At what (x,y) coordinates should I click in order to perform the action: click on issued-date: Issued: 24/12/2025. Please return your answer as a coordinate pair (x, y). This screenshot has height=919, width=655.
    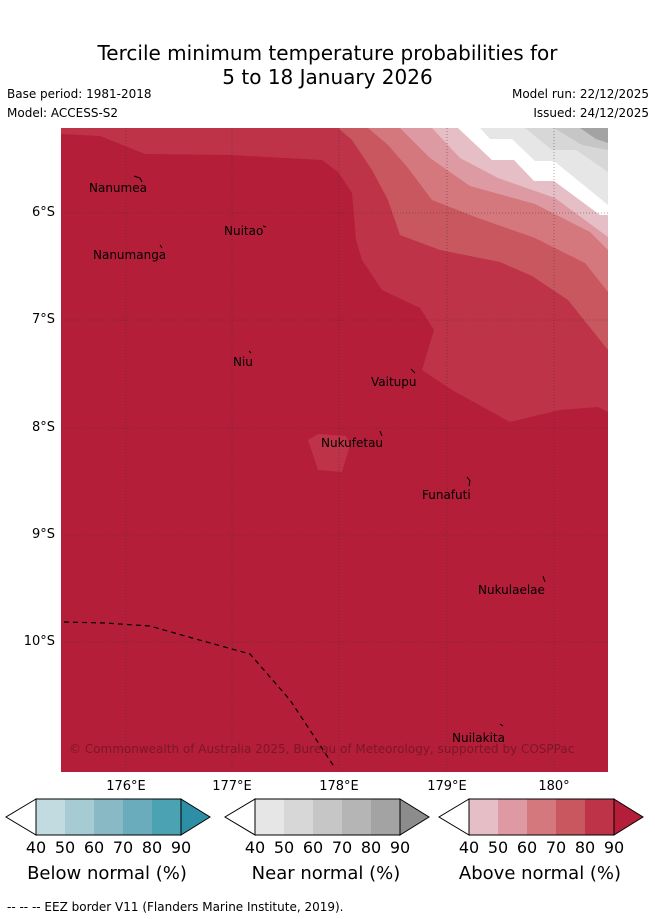
    Looking at the image, I should click on (591, 113).